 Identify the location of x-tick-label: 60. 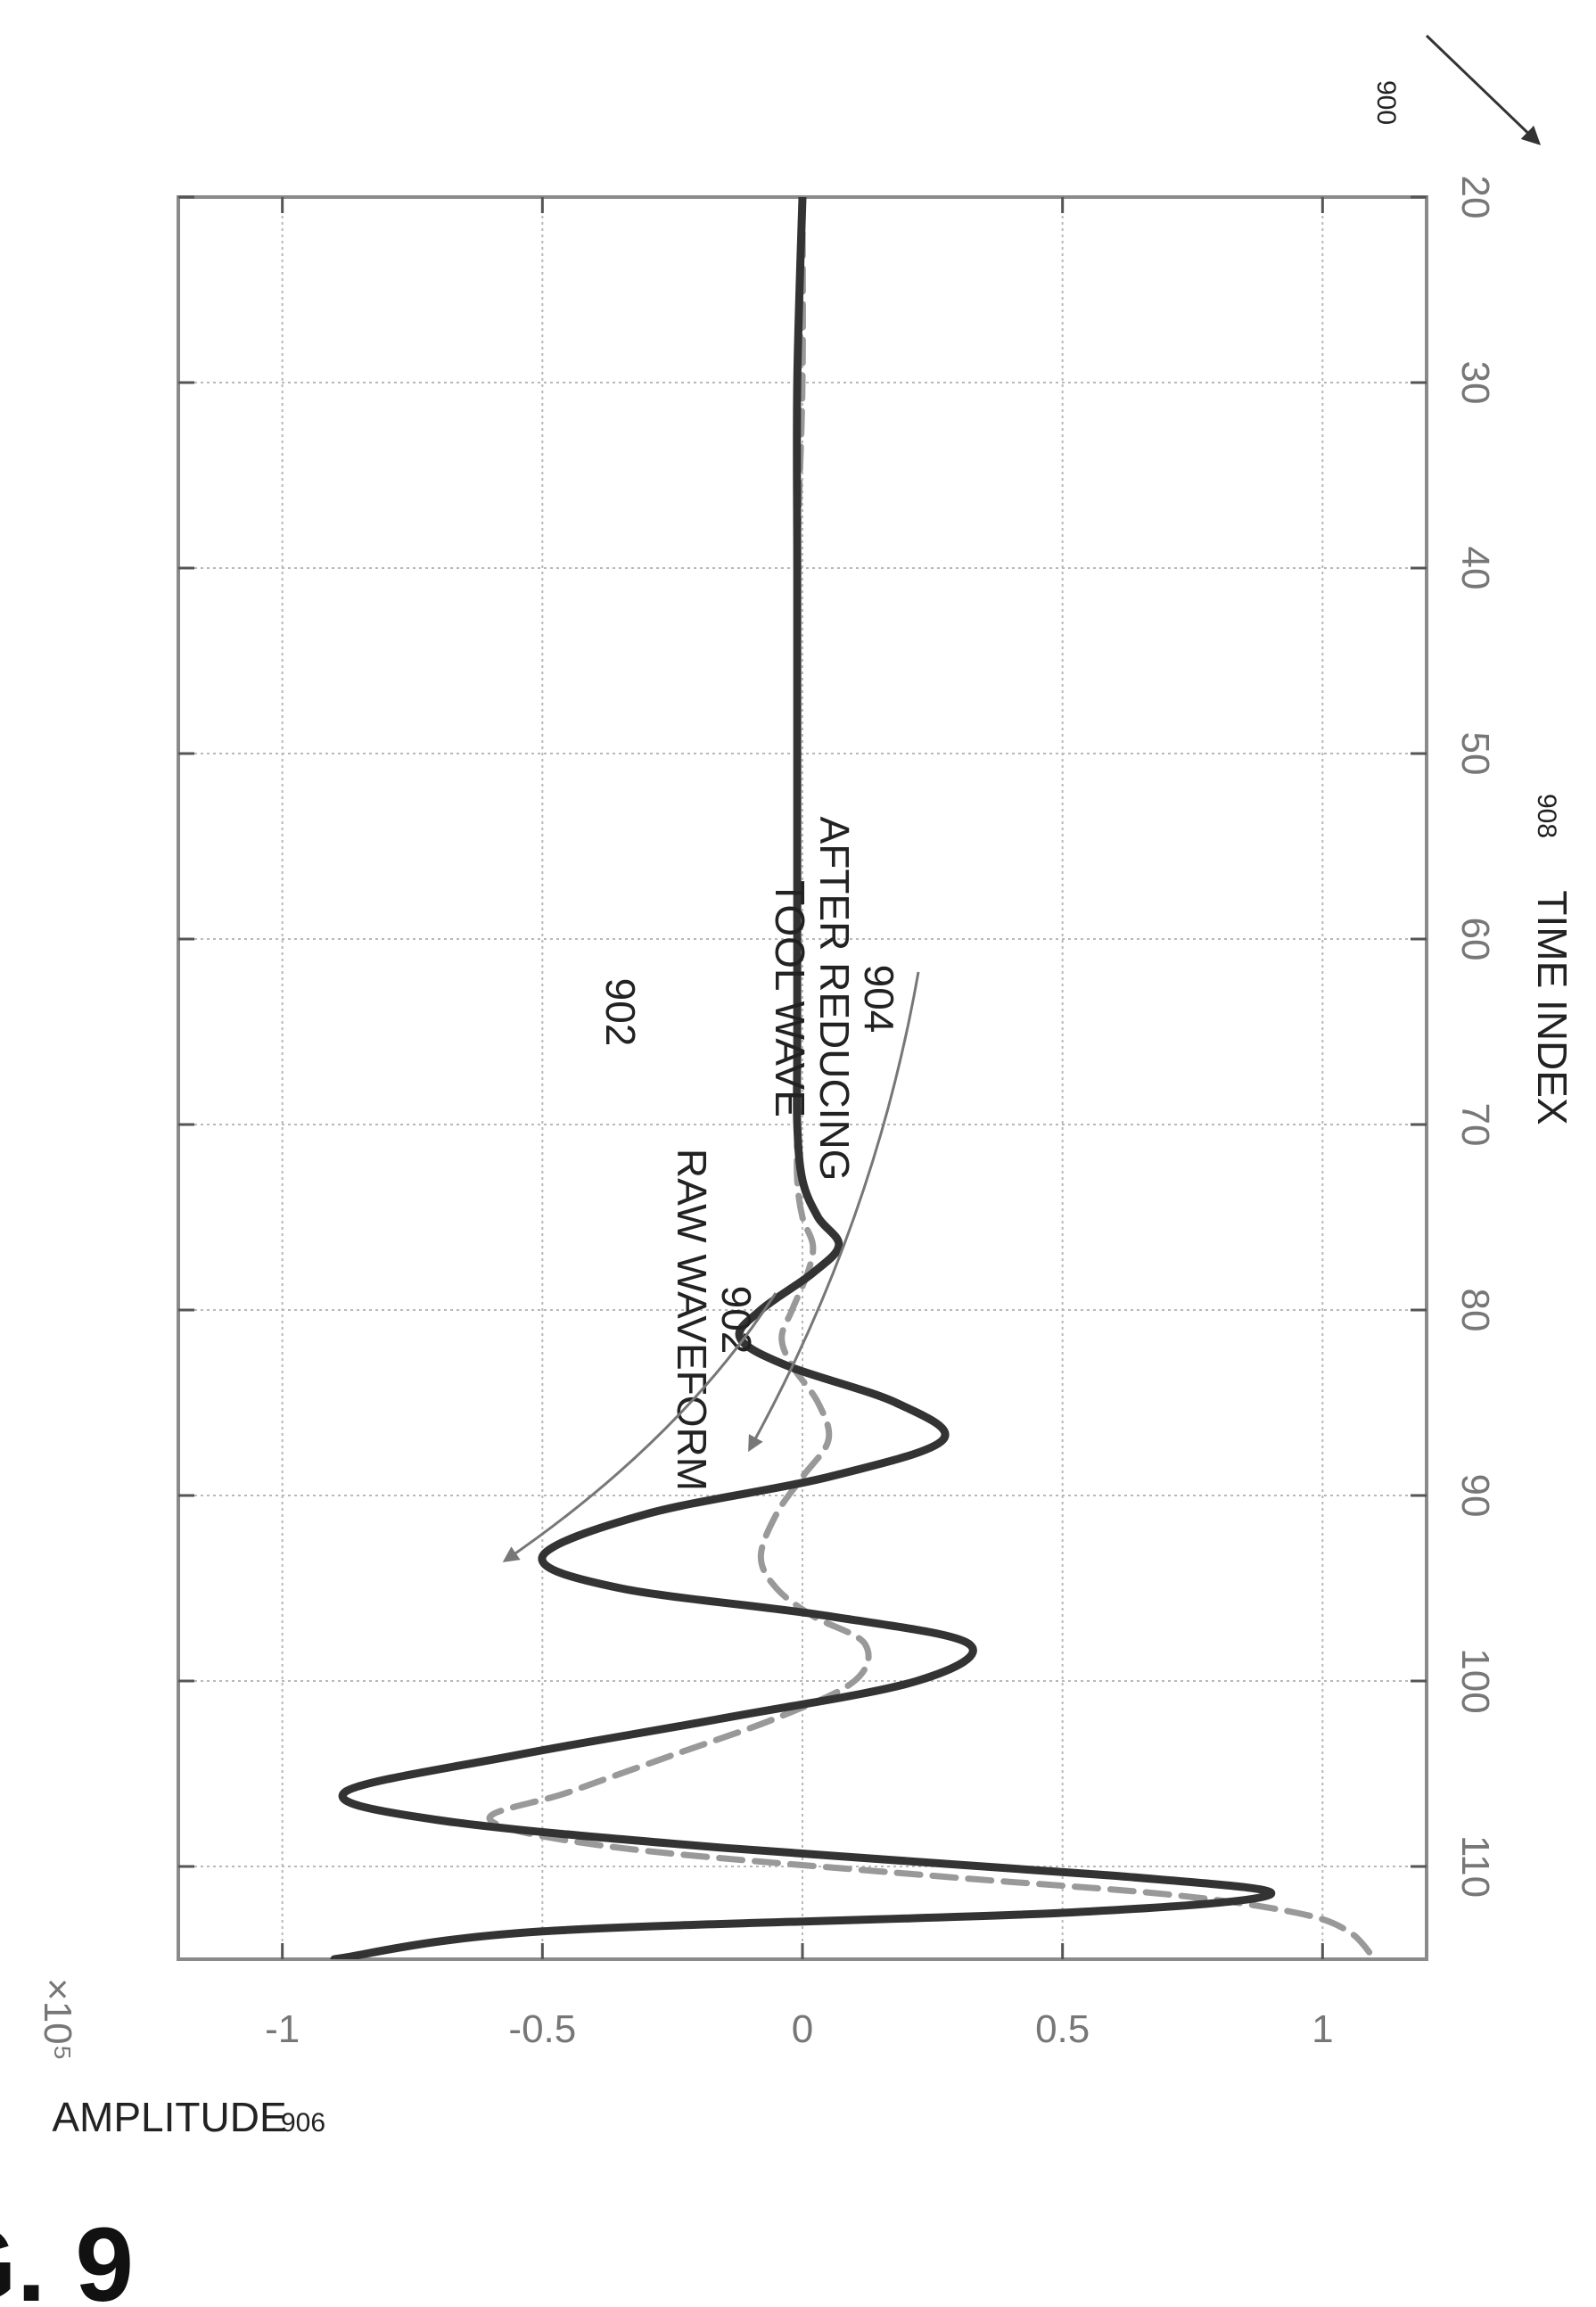
(1475, 939).